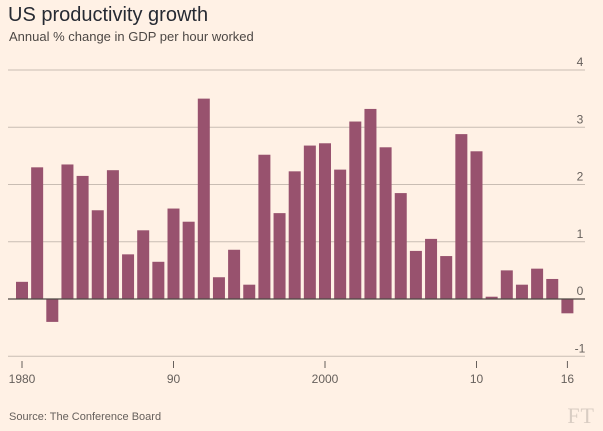 Image resolution: width=603 pixels, height=431 pixels. What do you see at coordinates (97, 254) in the screenshot?
I see `bar-1985` at bounding box center [97, 254].